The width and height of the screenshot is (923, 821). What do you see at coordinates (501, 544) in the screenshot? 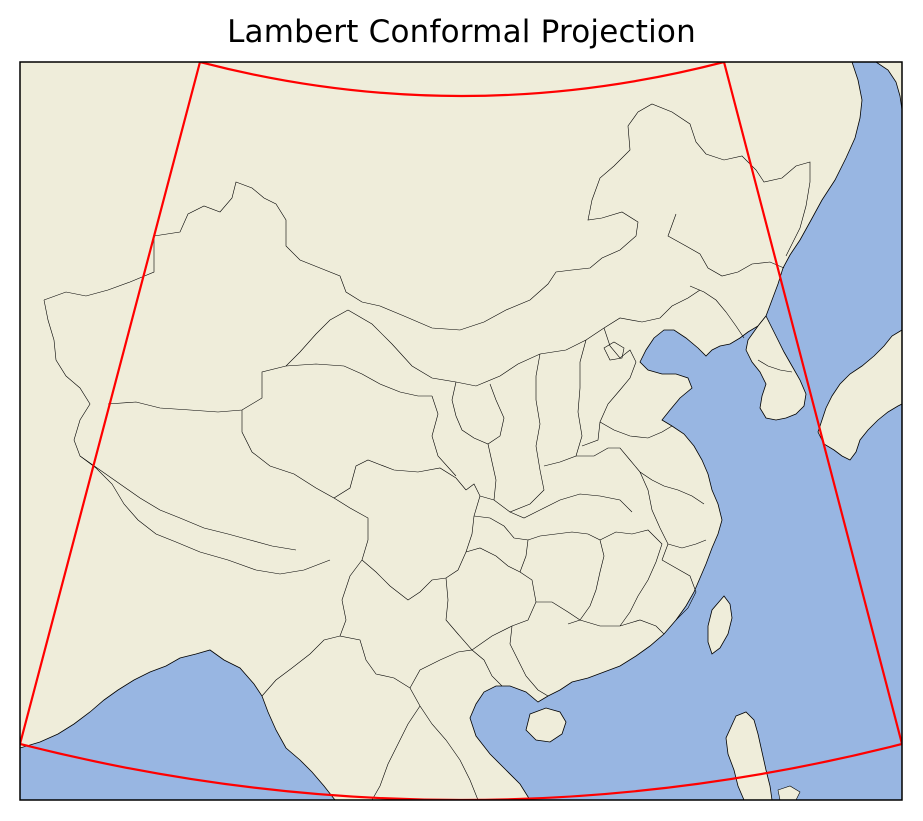
I see `border-chongqing` at bounding box center [501, 544].